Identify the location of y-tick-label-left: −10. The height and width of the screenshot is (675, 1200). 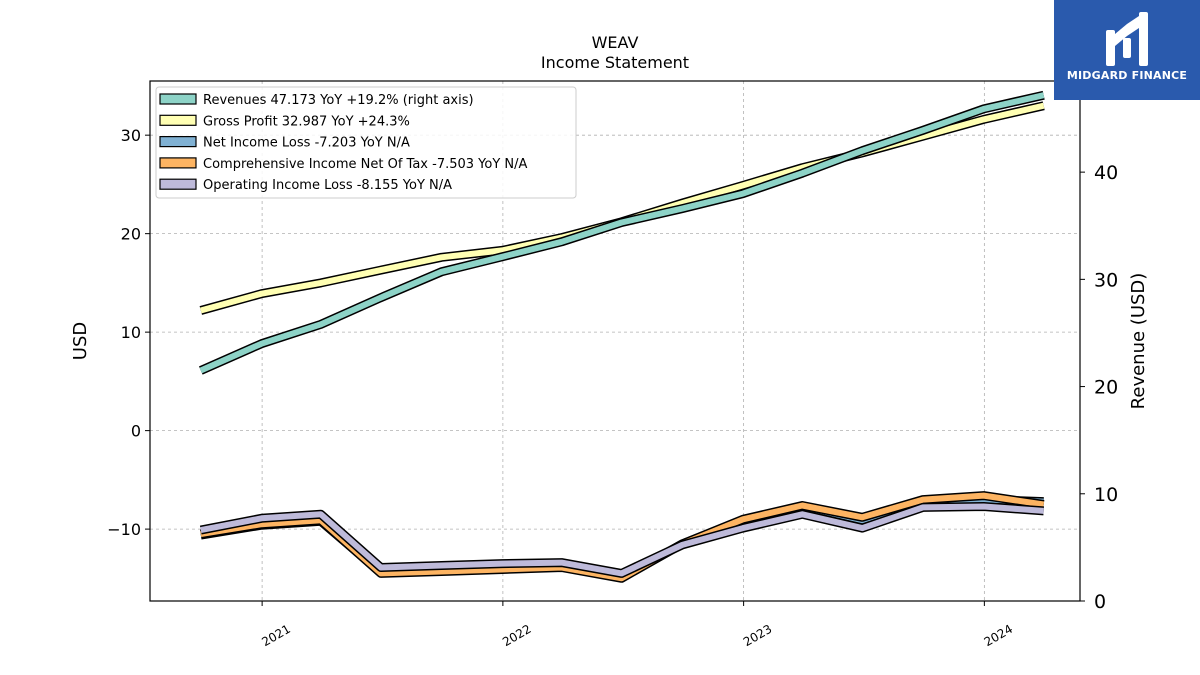
(124, 529).